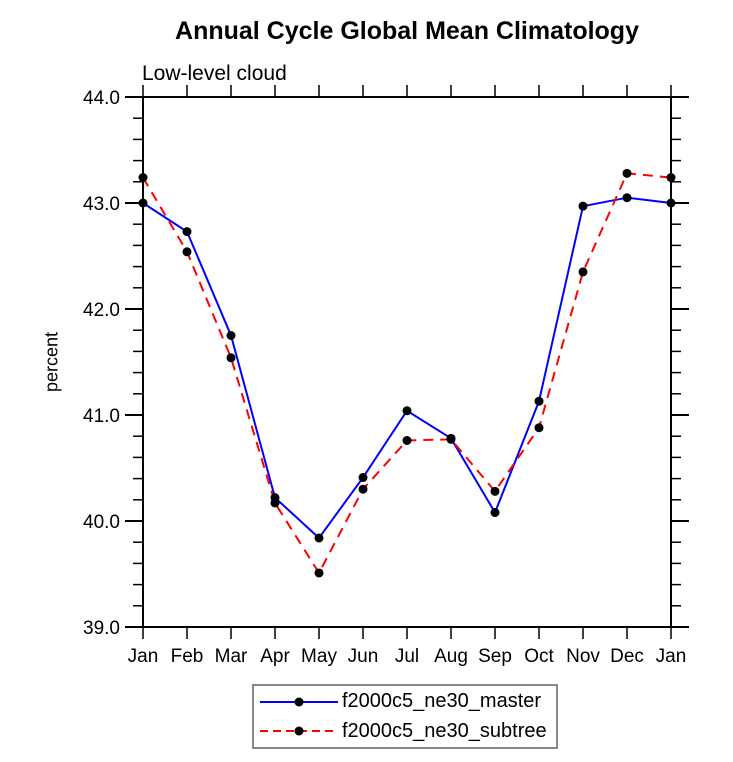 This screenshot has height=762, width=733. Describe the element at coordinates (444, 730) in the screenshot. I see `legend-label-subtree: f2000c5_ne30_subtree` at that location.